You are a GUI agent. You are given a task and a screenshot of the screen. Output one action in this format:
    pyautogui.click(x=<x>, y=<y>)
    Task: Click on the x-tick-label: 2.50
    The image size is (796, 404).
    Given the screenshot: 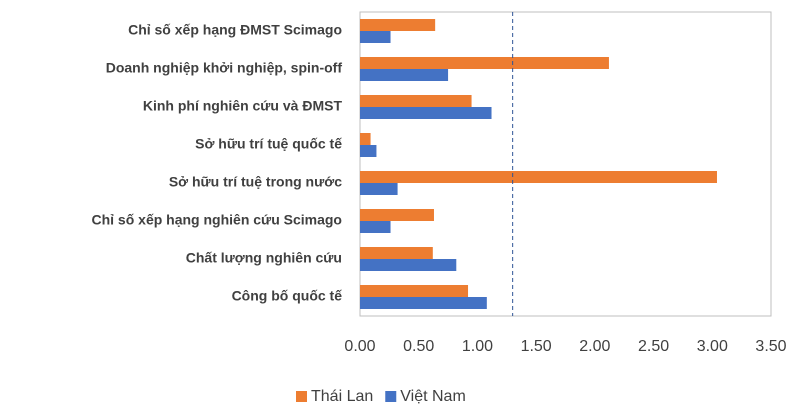 What is the action you would take?
    pyautogui.click(x=653, y=346)
    